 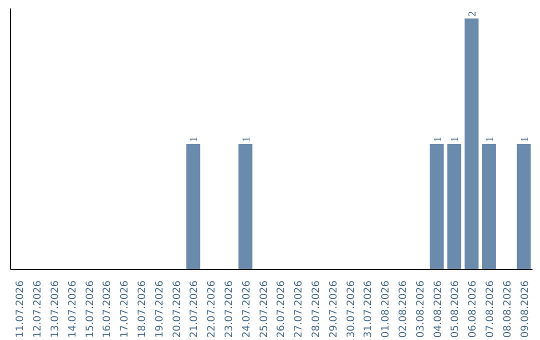 I want to click on x-tick-label: 19.07.2026, so click(x=160, y=309).